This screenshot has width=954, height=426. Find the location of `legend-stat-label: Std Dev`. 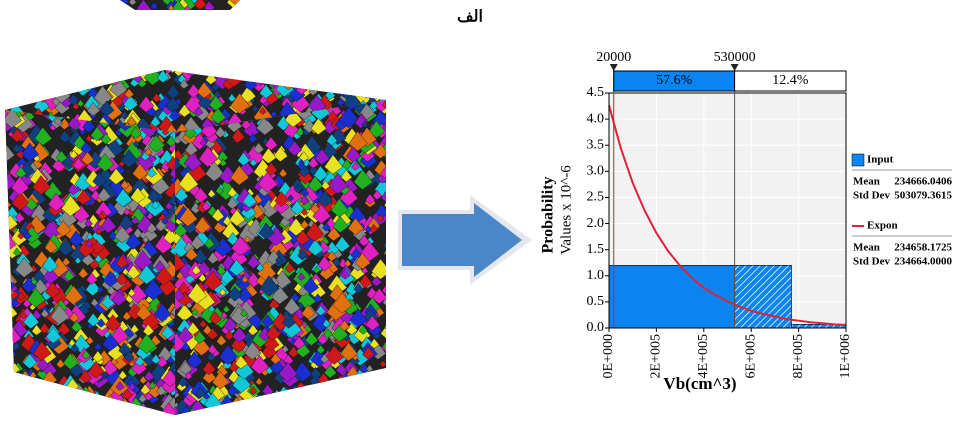

legend-stat-label: Std Dev is located at coordinates (871, 196).